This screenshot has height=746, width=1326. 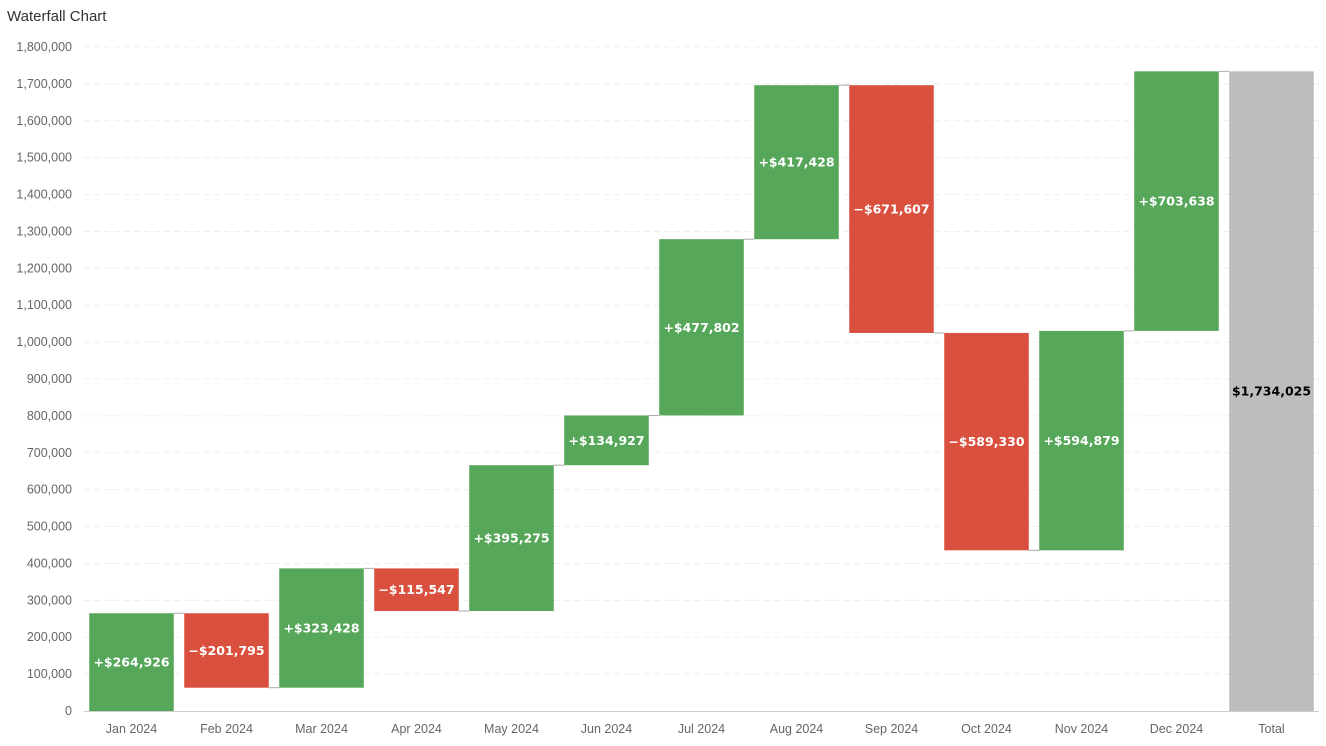 I want to click on y-tick-label: 600,000, so click(x=49, y=490).